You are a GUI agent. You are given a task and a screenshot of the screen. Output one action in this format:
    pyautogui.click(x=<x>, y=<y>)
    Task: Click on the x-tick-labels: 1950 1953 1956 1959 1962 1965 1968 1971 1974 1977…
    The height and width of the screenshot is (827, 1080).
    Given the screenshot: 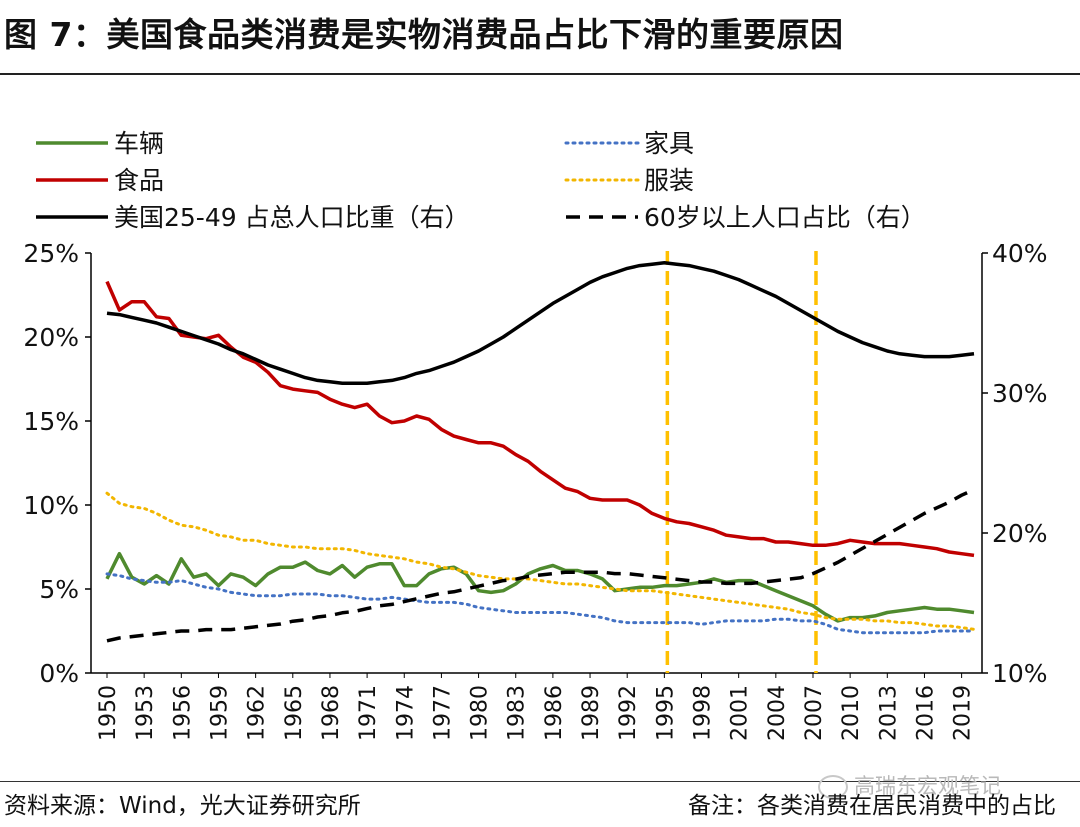 What is the action you would take?
    pyautogui.click(x=536, y=707)
    